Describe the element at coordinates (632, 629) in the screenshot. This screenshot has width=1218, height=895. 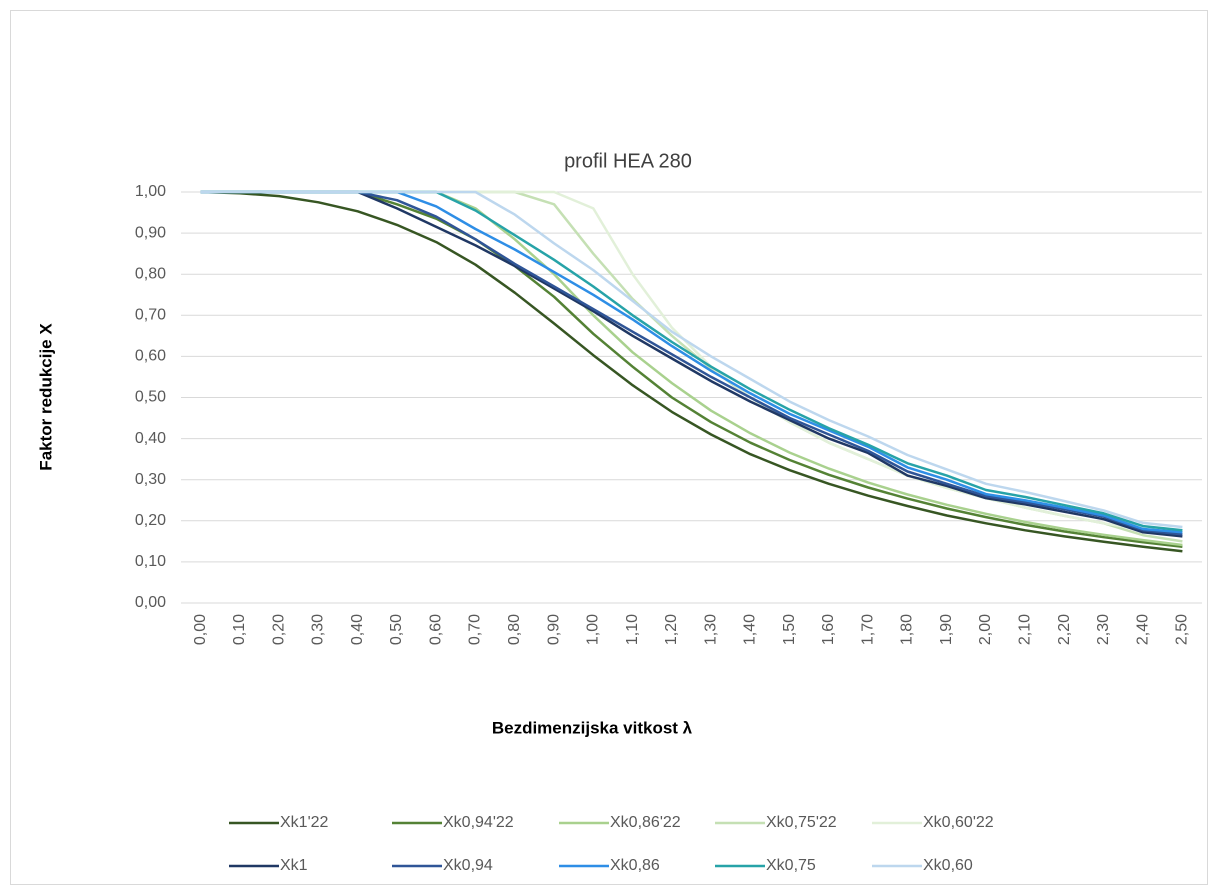
I see `x-tick-label: 1,10` at that location.